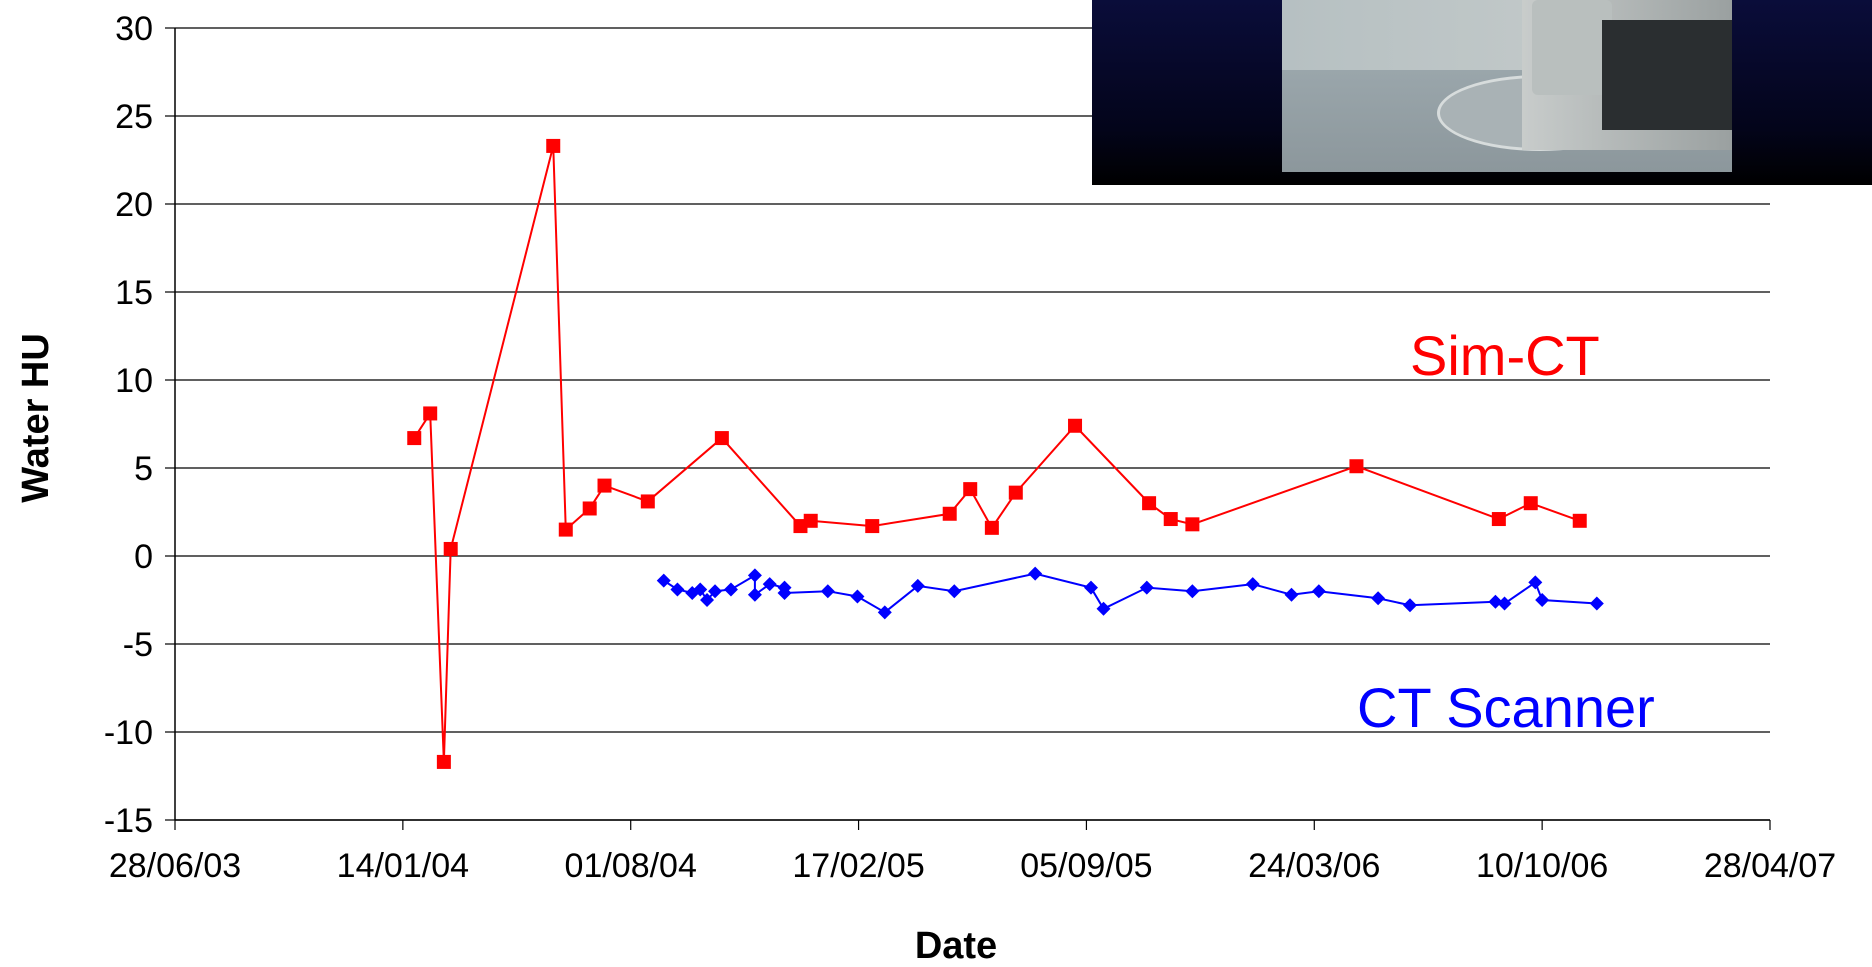 This screenshot has height=967, width=1872. I want to click on x-tick-label: 01/08/04, so click(631, 866).